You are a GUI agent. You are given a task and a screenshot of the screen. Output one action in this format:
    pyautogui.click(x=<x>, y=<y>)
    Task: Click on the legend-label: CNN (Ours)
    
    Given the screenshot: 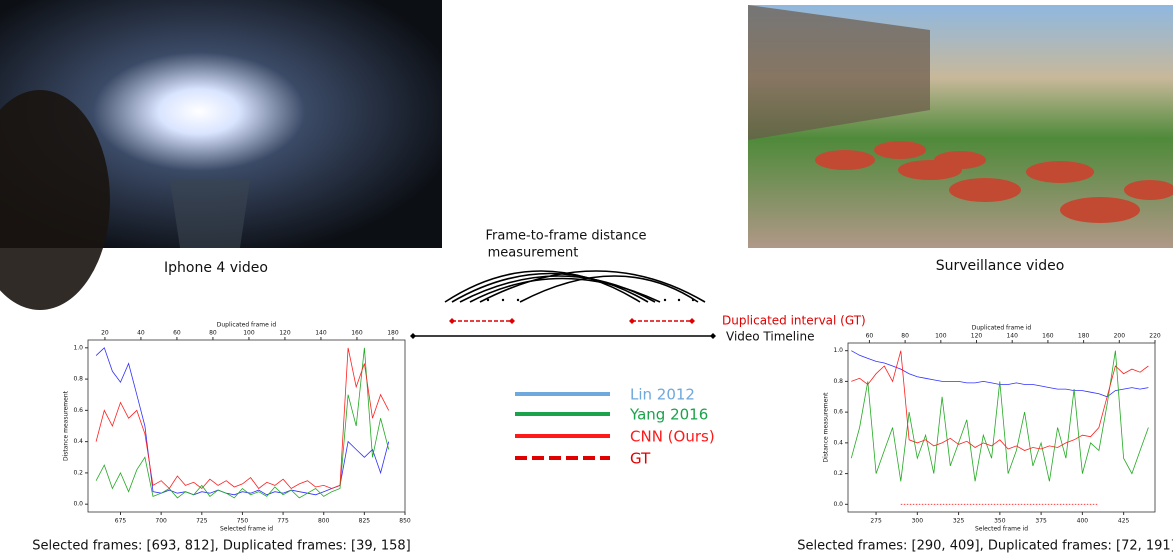 What is the action you would take?
    pyautogui.click(x=672, y=437)
    